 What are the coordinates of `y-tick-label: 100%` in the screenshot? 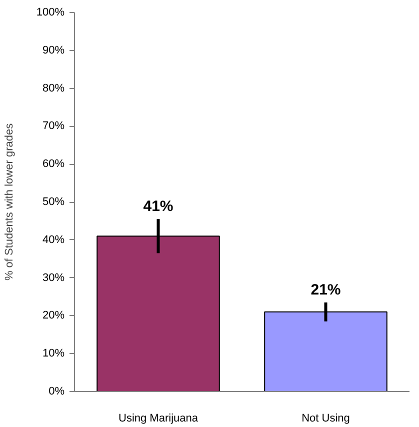 It's located at (50, 12).